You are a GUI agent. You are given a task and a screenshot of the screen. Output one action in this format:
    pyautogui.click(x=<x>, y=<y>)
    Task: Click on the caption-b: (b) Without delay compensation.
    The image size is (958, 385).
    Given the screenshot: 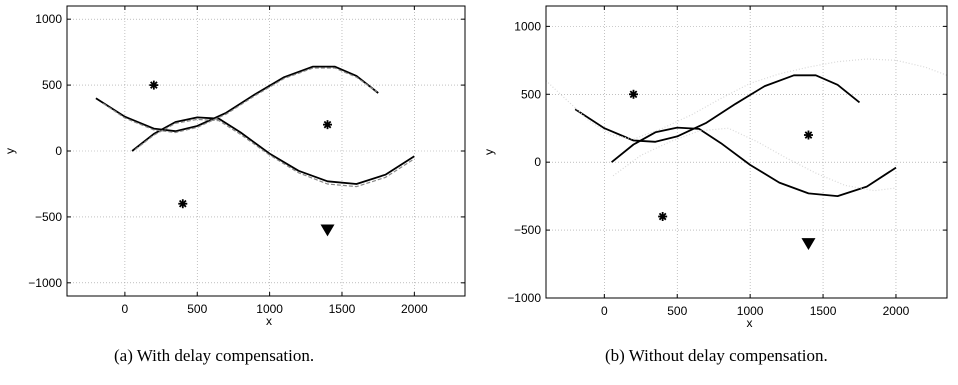 What is the action you would take?
    pyautogui.click(x=716, y=355)
    